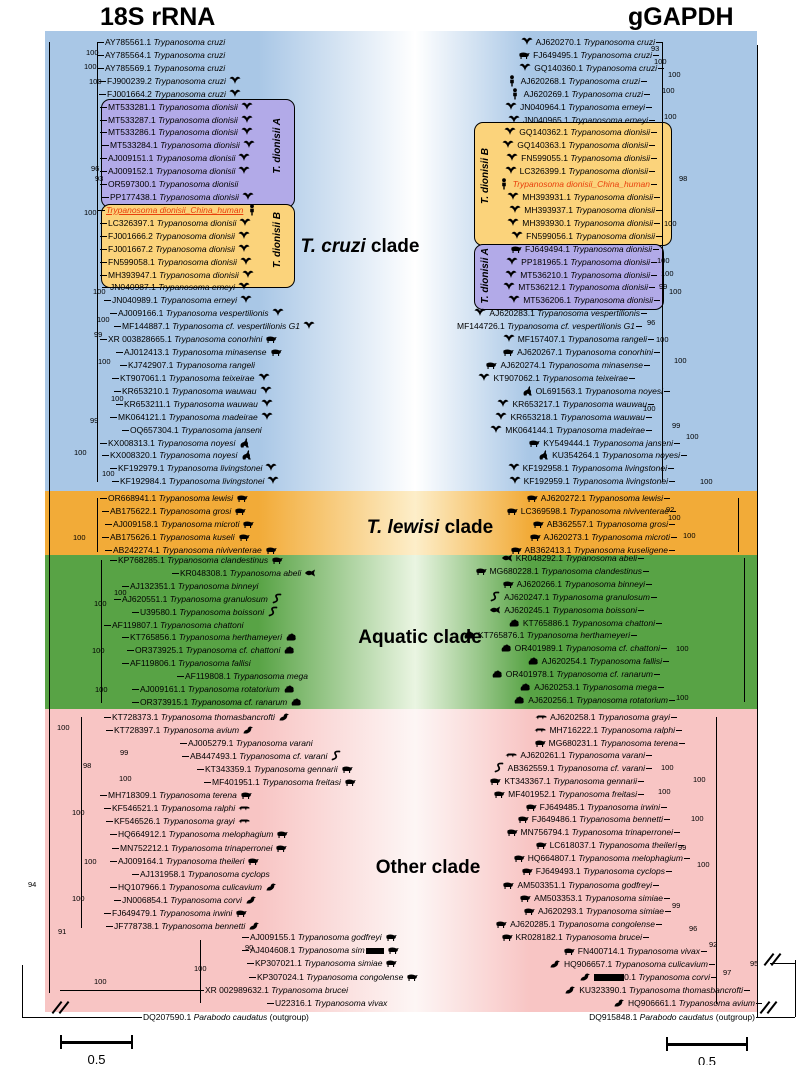 This screenshot has height=1065, width=802. I want to click on taxon-label: AJ620270.1 Trypanosoma cruzi, so click(595, 42).